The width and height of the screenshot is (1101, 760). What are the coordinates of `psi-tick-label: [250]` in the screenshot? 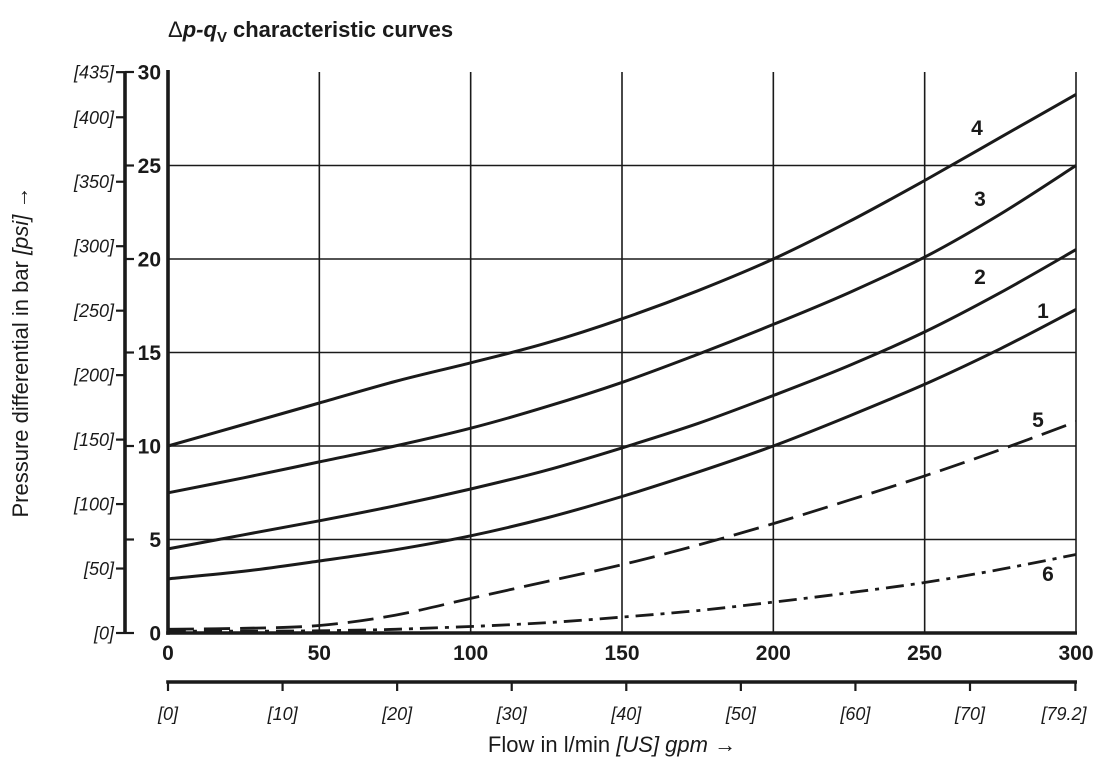 It's located at (94, 311).